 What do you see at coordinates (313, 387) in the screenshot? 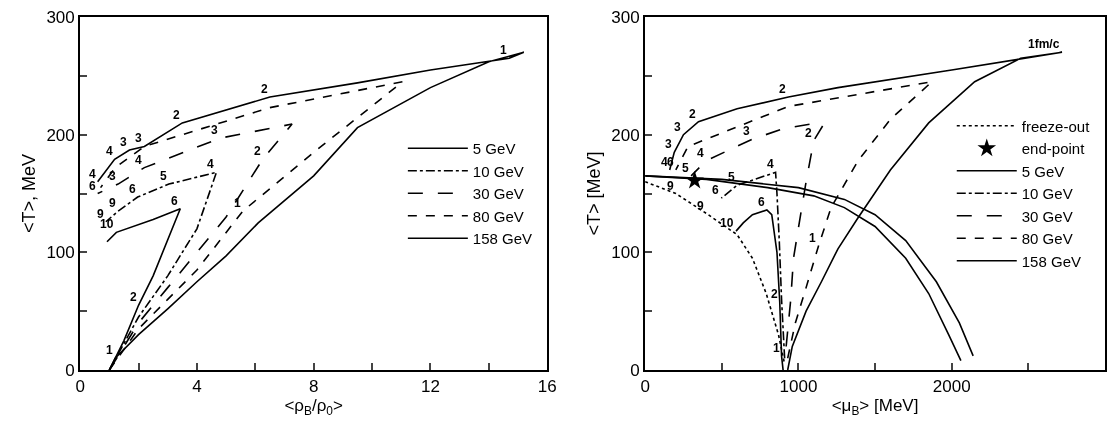
I see `x-tick-label: 8` at bounding box center [313, 387].